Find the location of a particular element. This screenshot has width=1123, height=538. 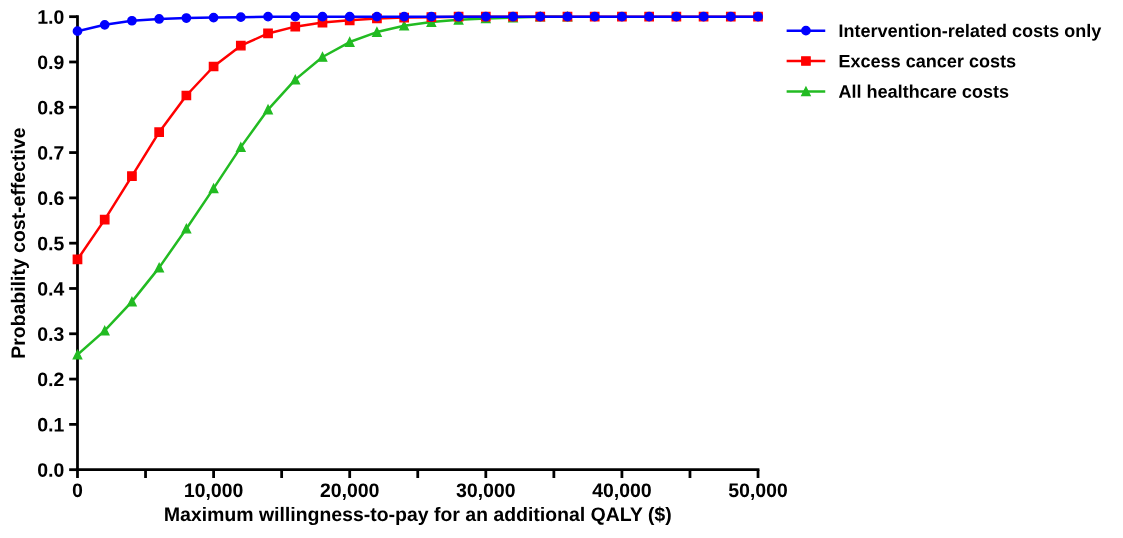

legend-label: Intervention-related costs only is located at coordinates (970, 32).